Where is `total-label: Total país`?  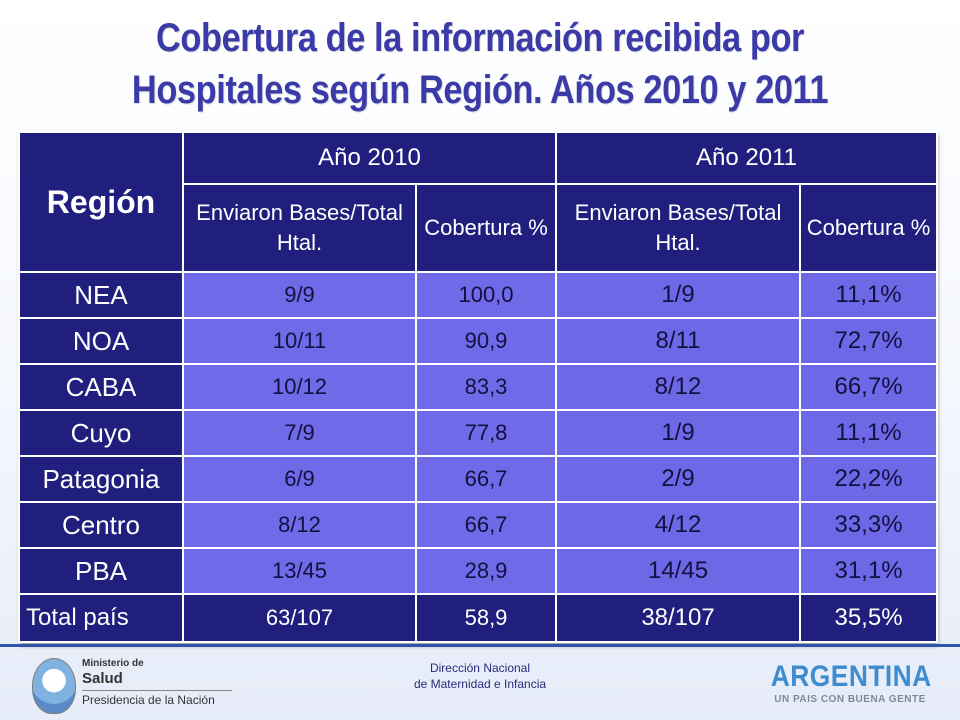
total-label: Total país is located at coordinates (101, 618).